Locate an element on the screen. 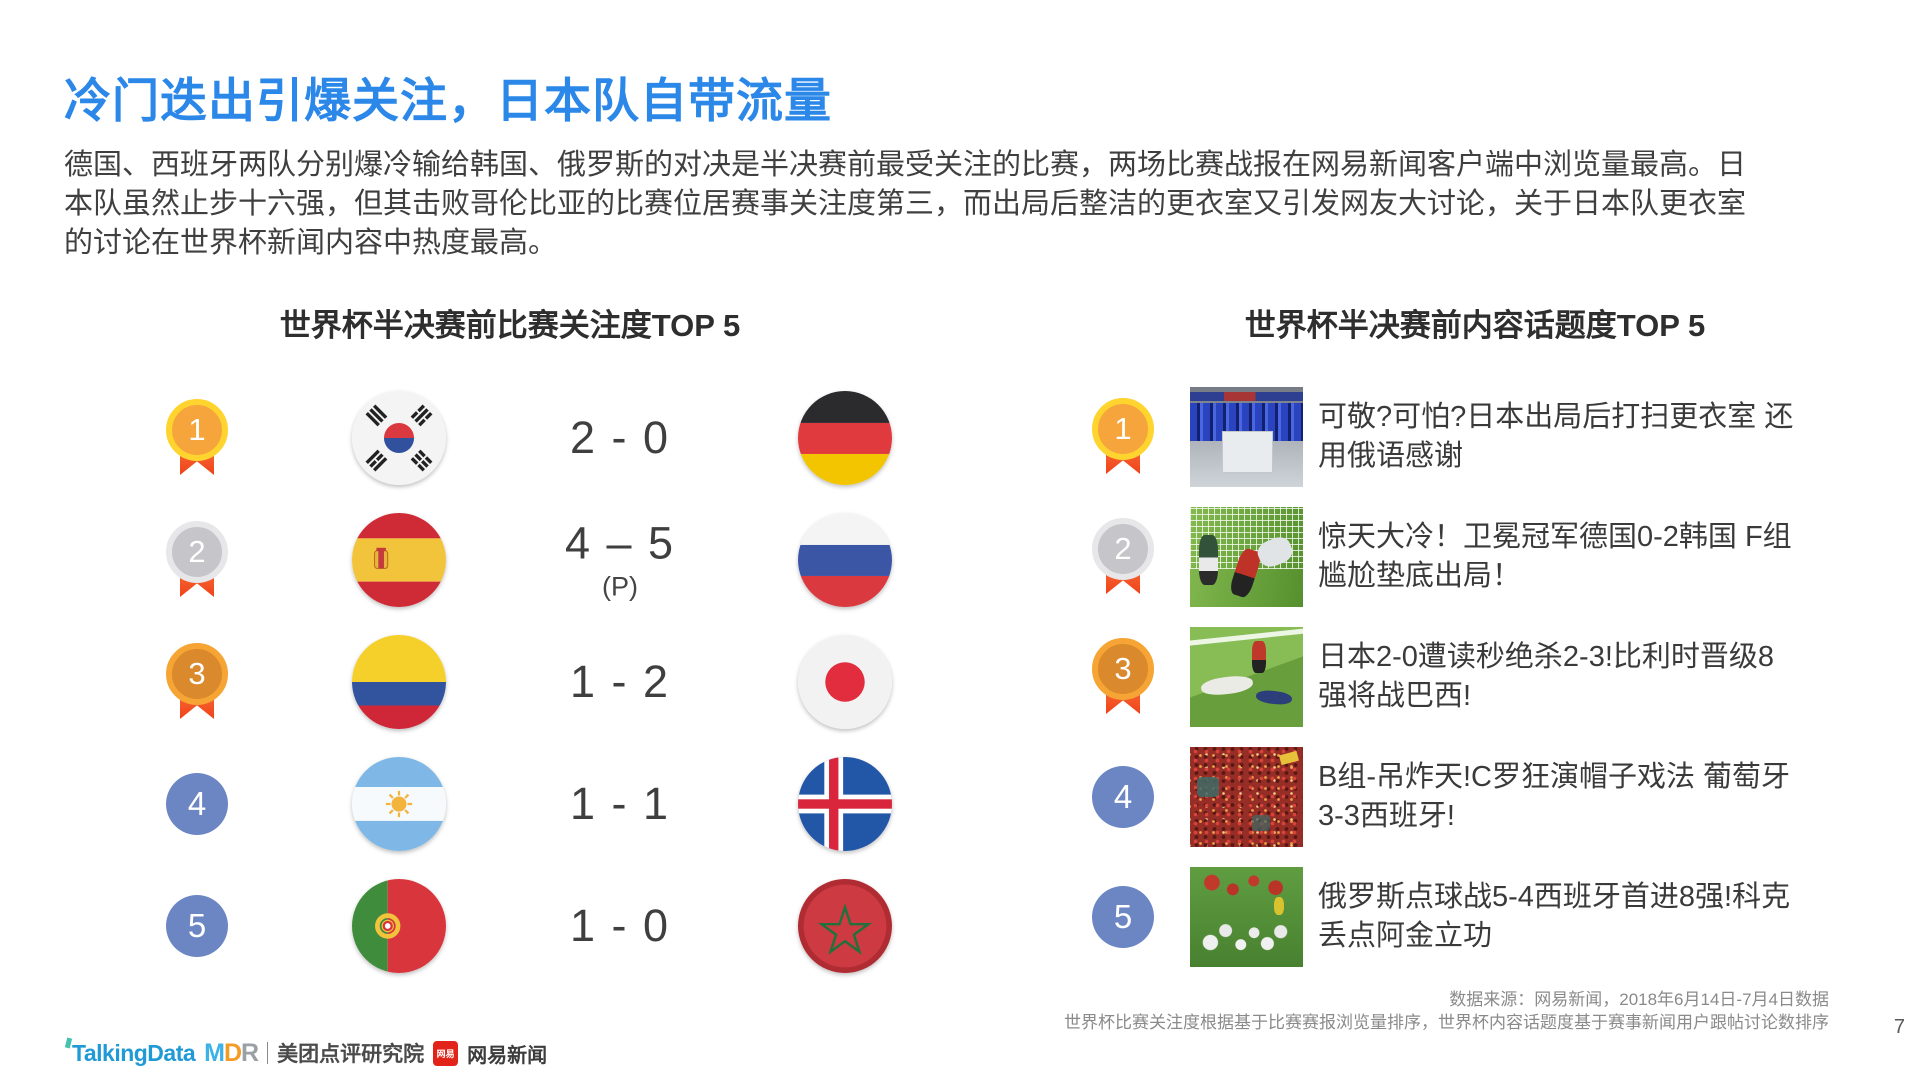 Image resolution: width=1921 pixels, height=1080 pixels. penalty-note: (P) is located at coordinates (620, 586).